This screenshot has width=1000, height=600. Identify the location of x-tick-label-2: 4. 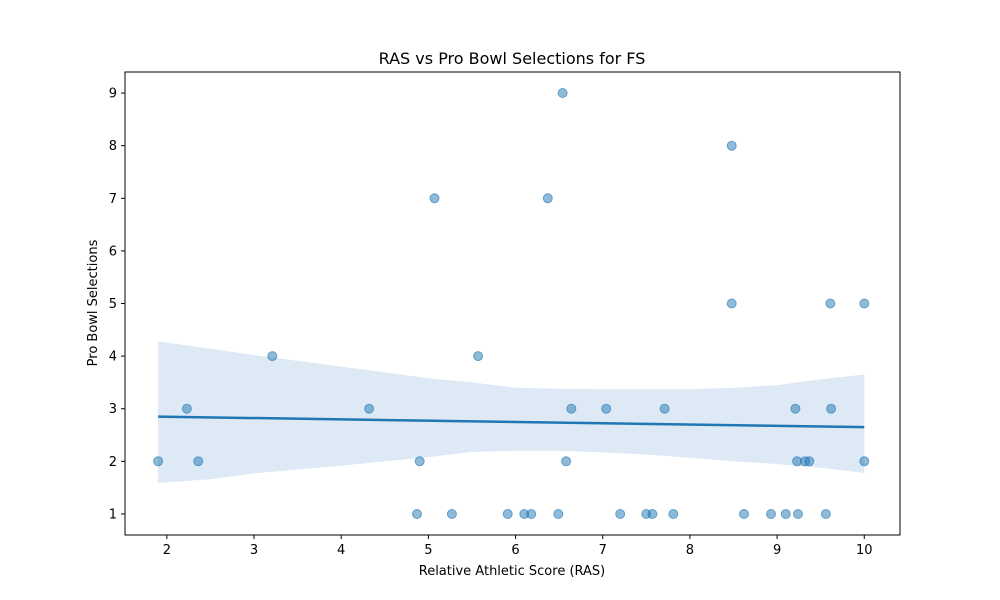
(341, 550).